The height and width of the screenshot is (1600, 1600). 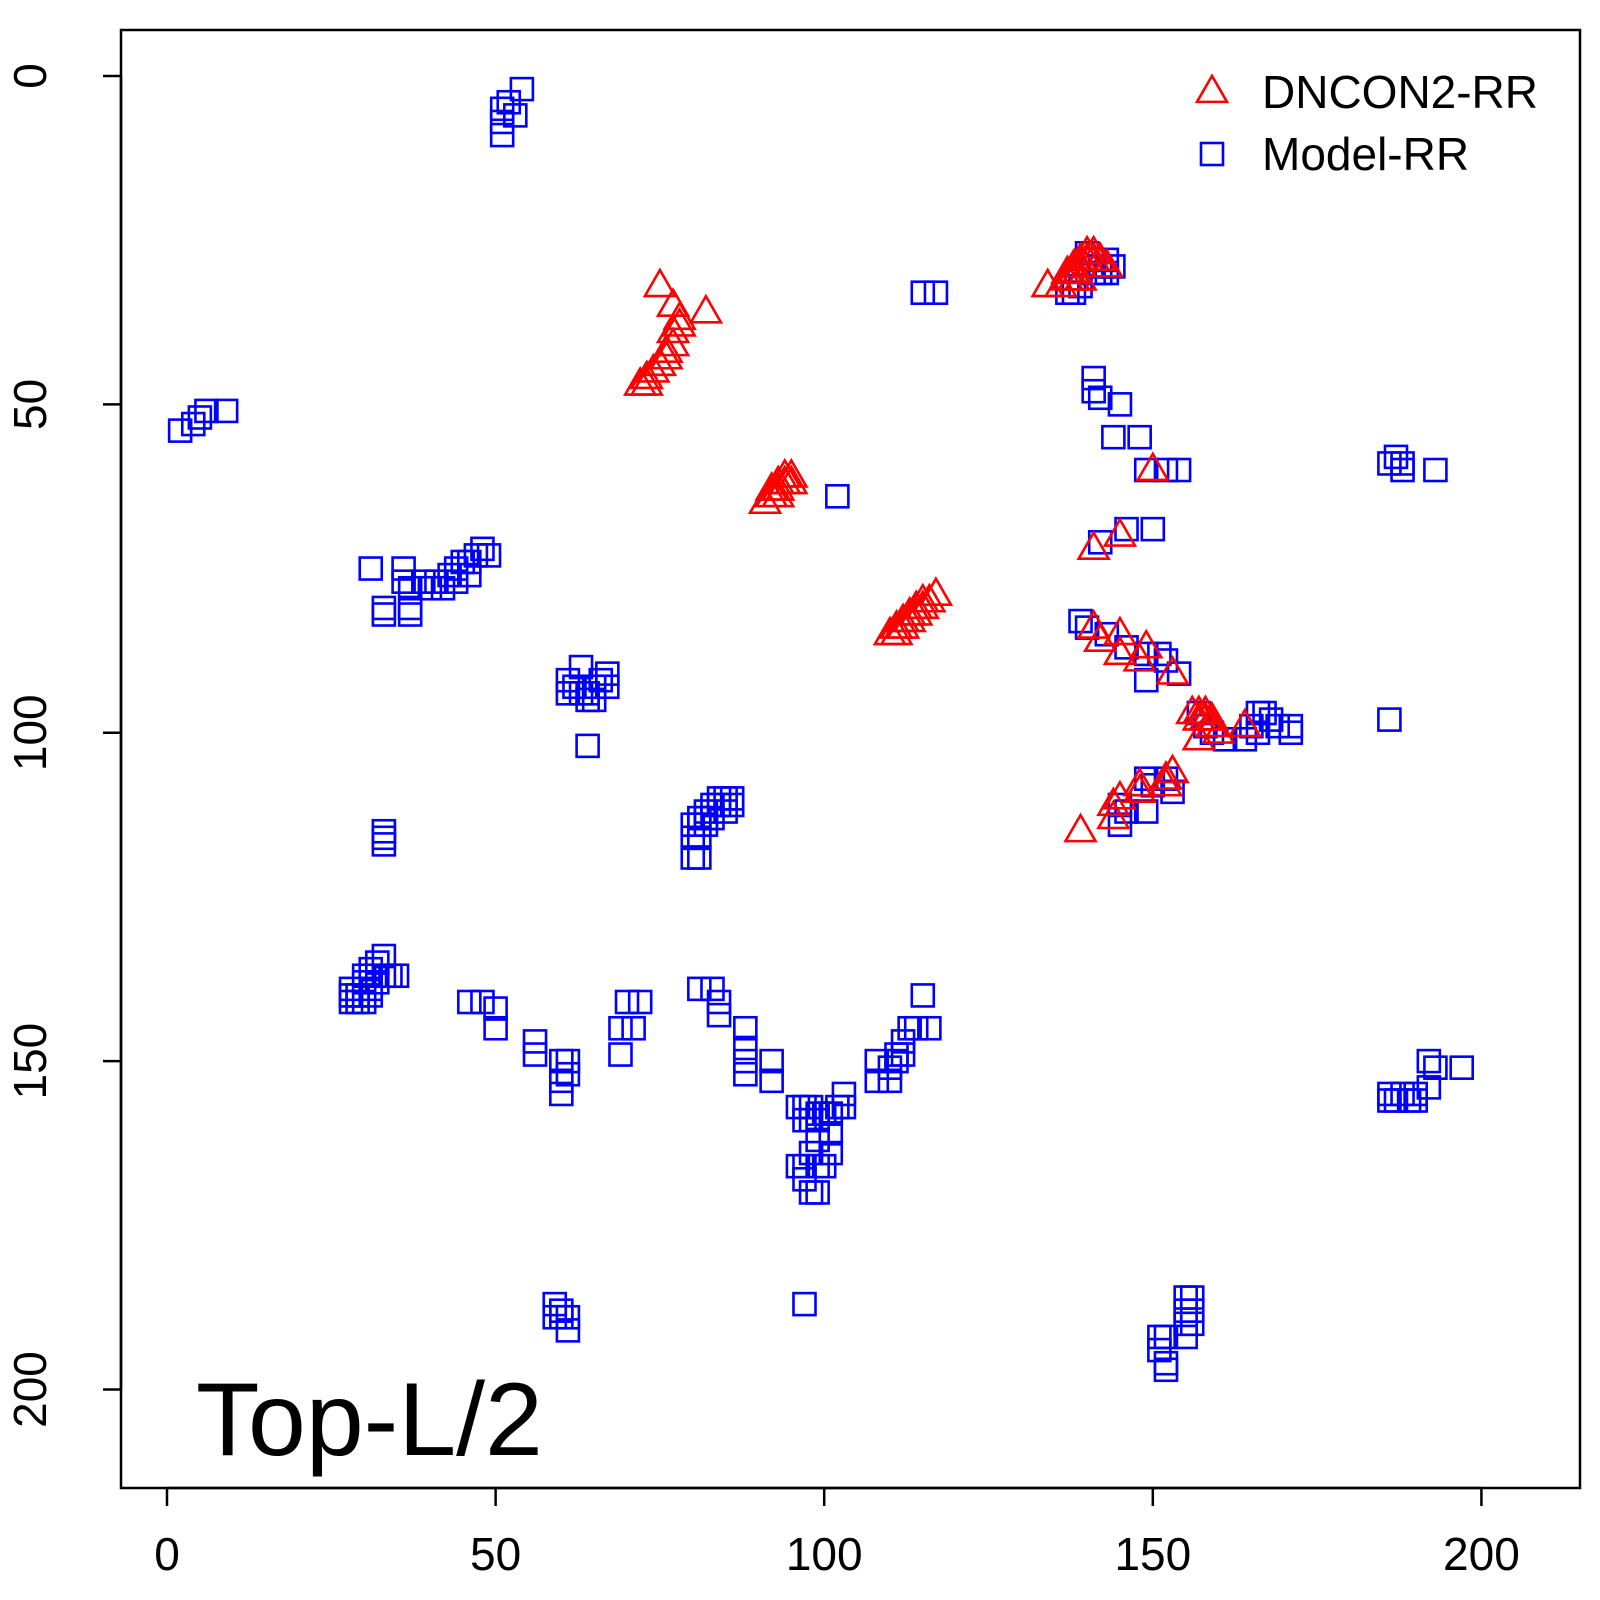 I want to click on legend-marker-square, so click(x=1212, y=154).